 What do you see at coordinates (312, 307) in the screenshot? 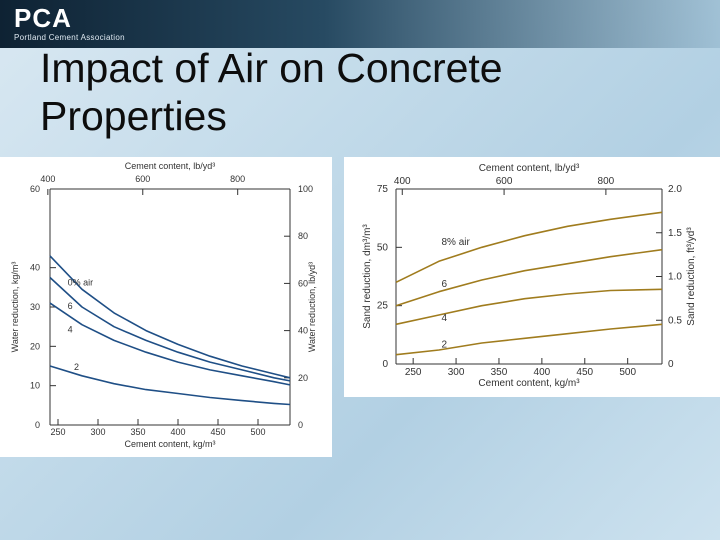
I see `y-right-axis-title: Water reduction, lb/yd³` at bounding box center [312, 307].